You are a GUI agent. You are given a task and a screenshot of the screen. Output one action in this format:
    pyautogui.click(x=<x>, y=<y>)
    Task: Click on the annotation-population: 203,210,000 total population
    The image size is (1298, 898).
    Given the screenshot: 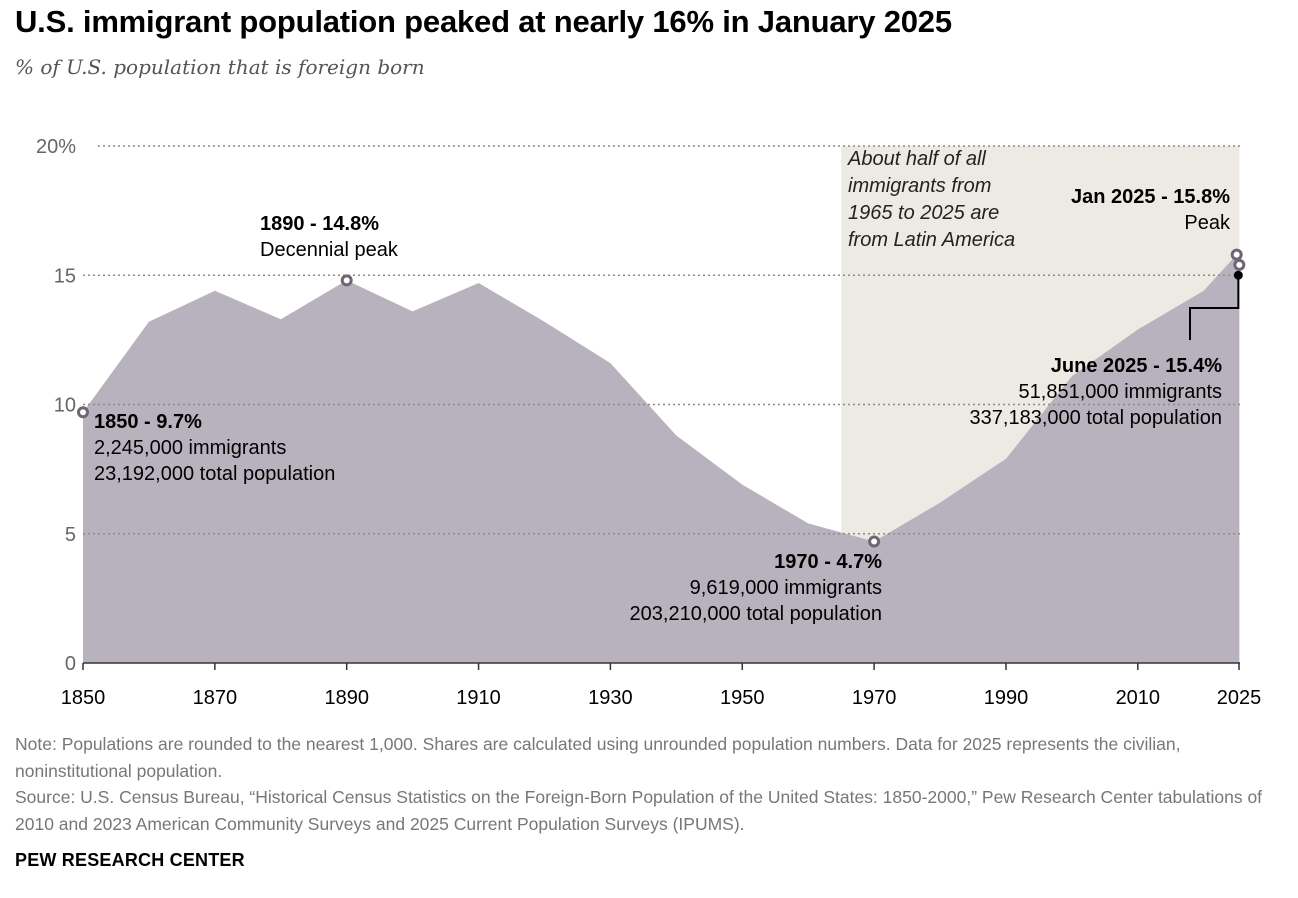 What is the action you would take?
    pyautogui.click(x=755, y=614)
    